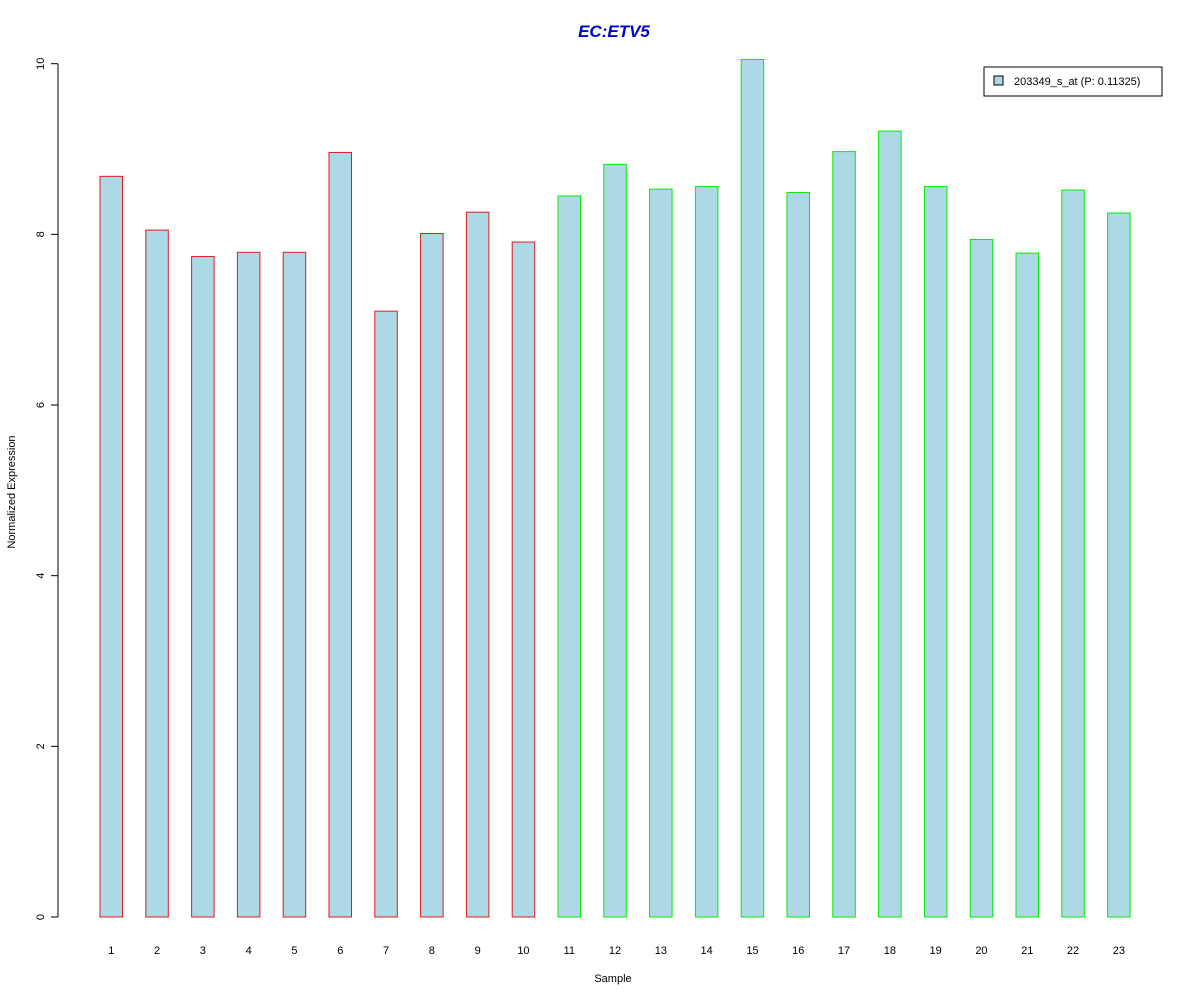 This screenshot has height=1000, width=1200. What do you see at coordinates (798, 951) in the screenshot?
I see `x-tick-label: 16` at bounding box center [798, 951].